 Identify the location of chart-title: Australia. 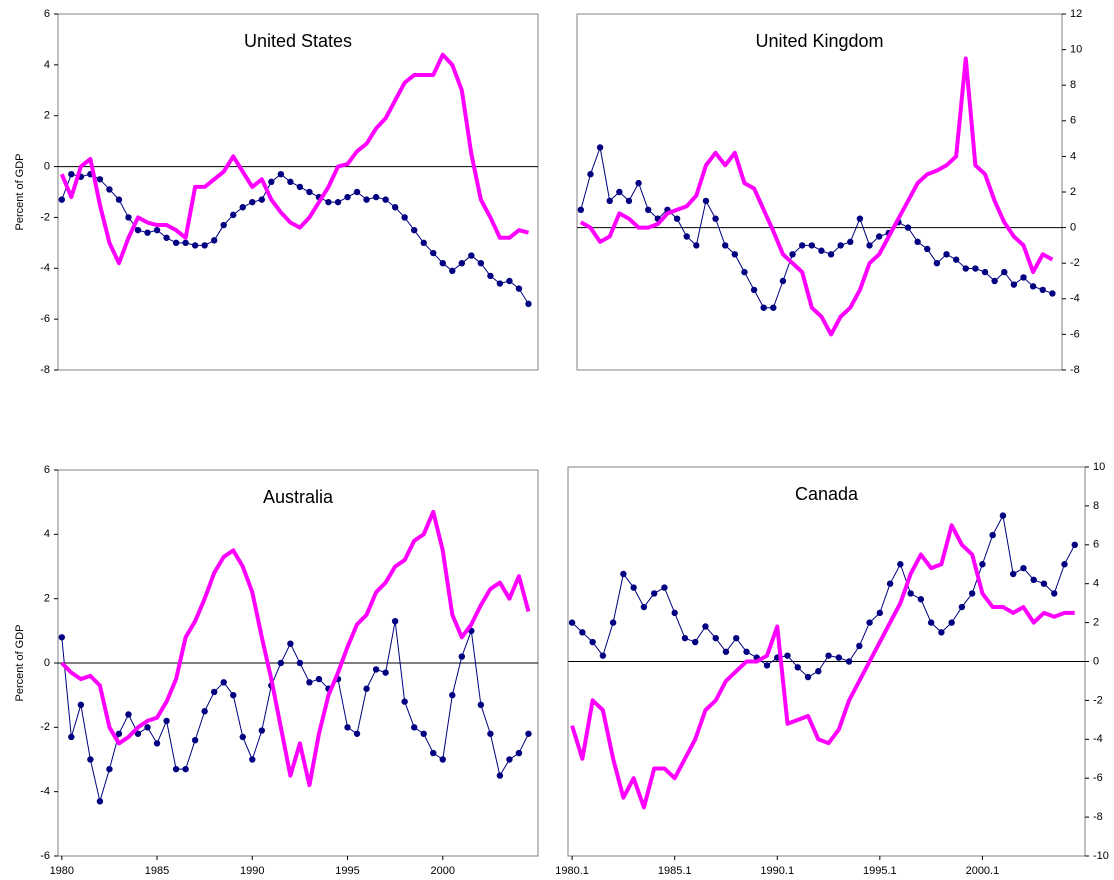
(298, 497).